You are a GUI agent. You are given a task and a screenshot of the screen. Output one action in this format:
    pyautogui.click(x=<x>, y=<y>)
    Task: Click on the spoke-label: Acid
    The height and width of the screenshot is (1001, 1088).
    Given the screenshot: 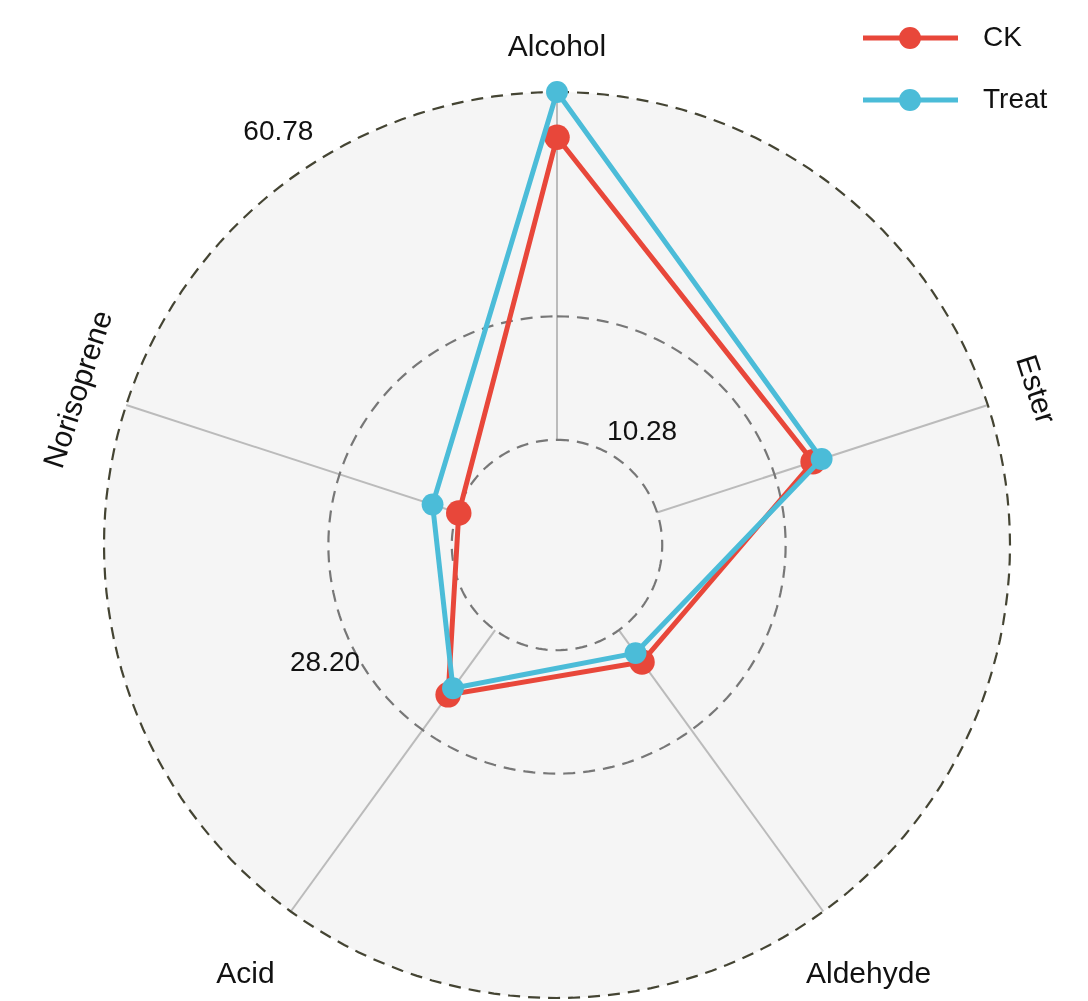 What is the action you would take?
    pyautogui.click(x=245, y=972)
    